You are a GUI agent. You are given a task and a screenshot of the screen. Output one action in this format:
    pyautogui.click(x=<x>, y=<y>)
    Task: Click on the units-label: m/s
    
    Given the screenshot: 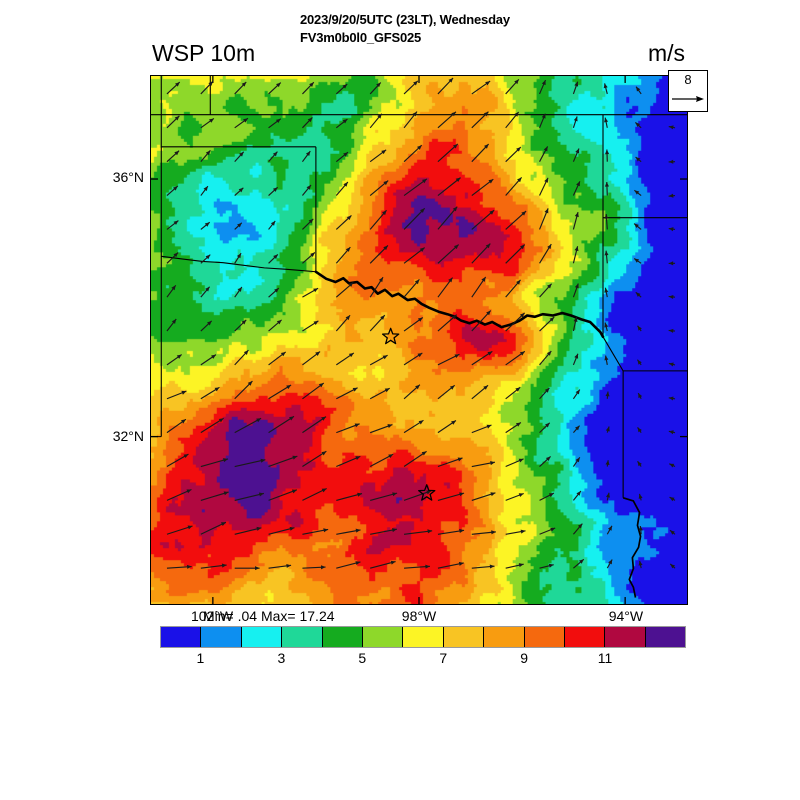 What is the action you would take?
    pyautogui.click(x=667, y=53)
    